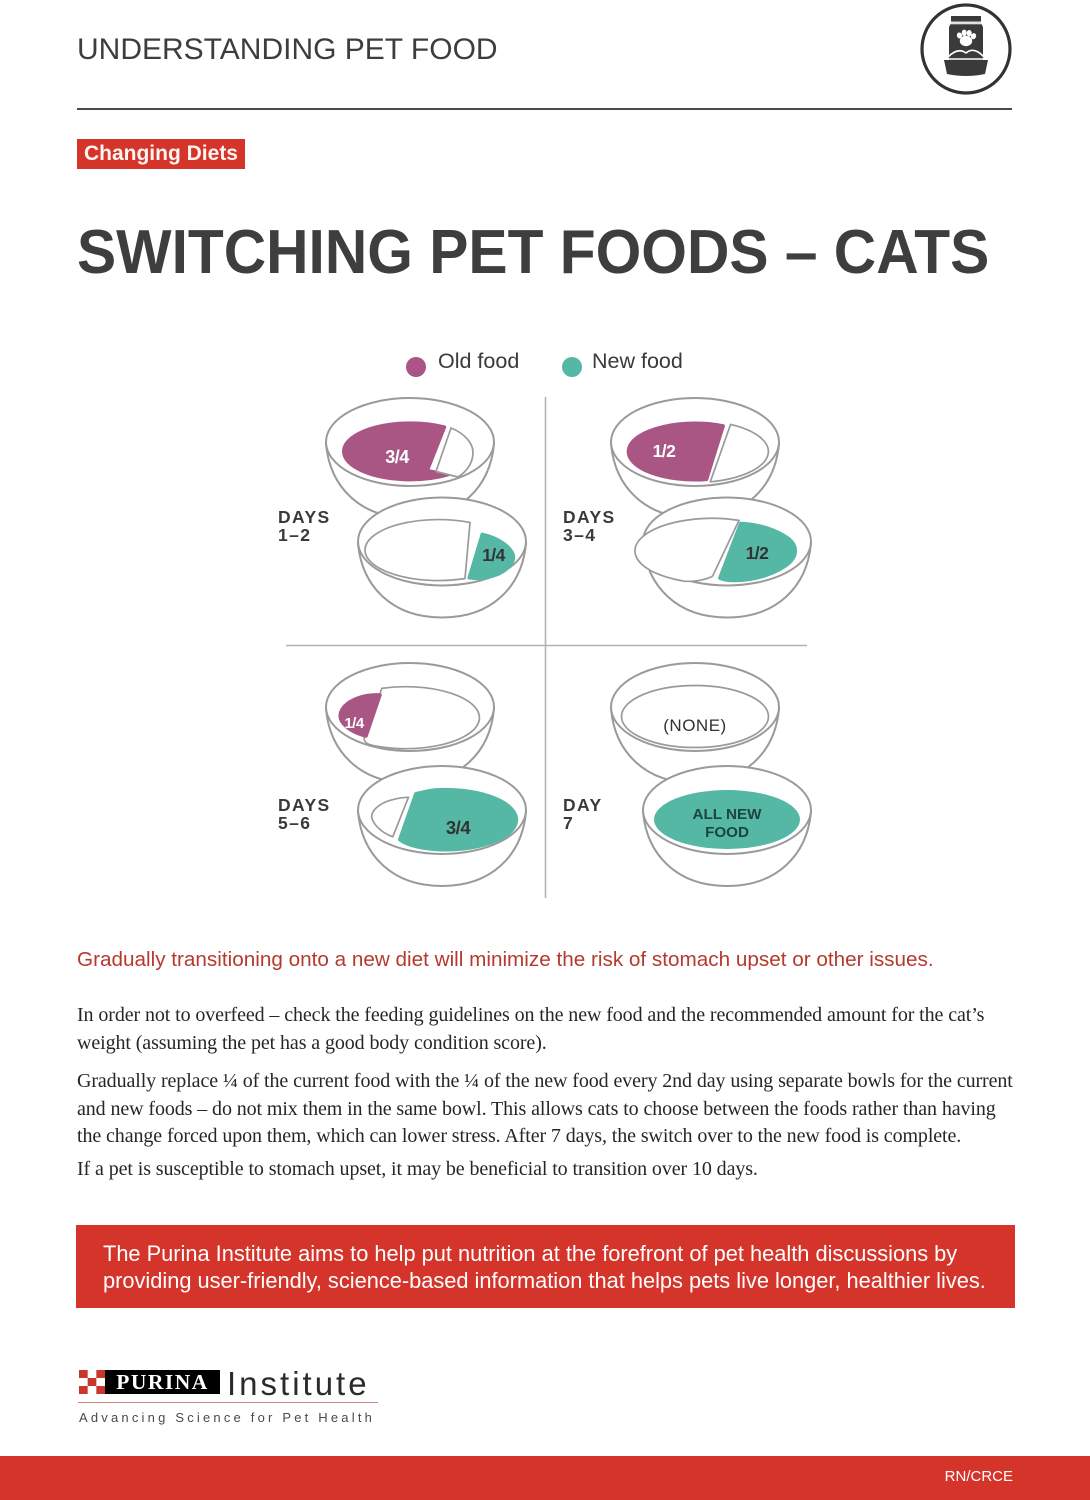  I want to click on svg-text: ALL NEW, so click(728, 814).